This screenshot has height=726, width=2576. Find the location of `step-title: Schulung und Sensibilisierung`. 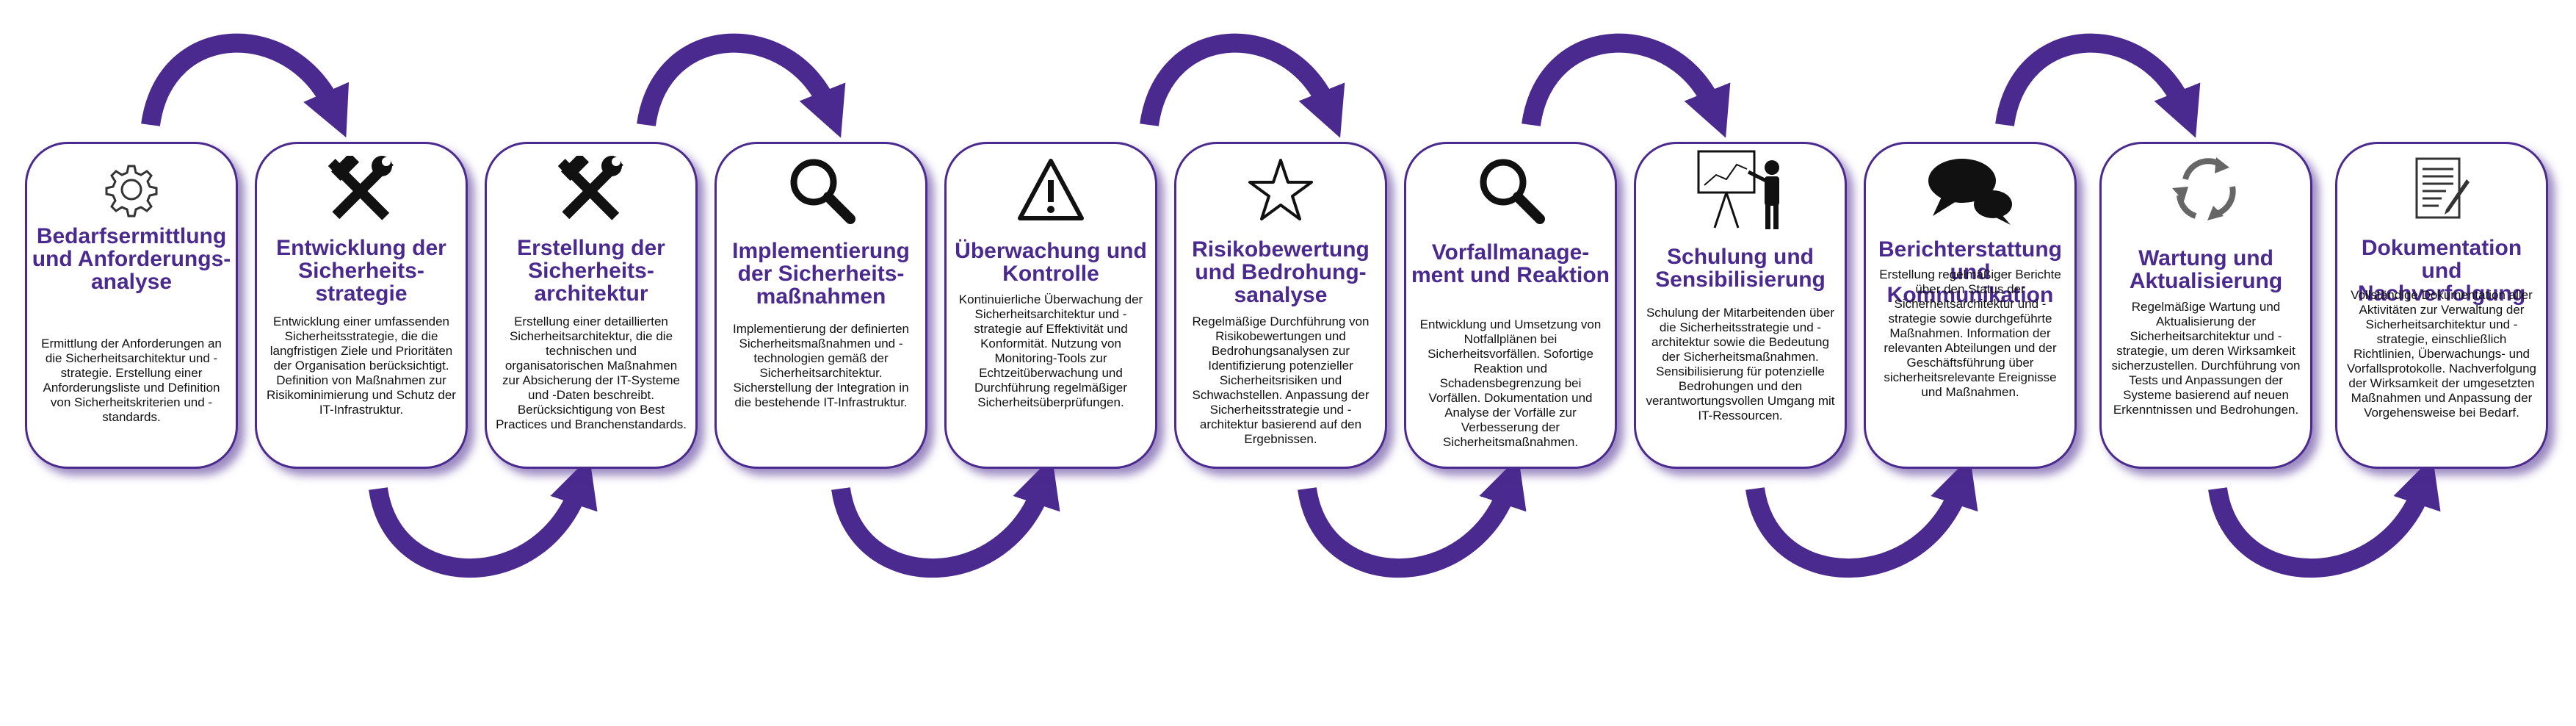

step-title: Schulung und Sensibilisierung is located at coordinates (1740, 268).